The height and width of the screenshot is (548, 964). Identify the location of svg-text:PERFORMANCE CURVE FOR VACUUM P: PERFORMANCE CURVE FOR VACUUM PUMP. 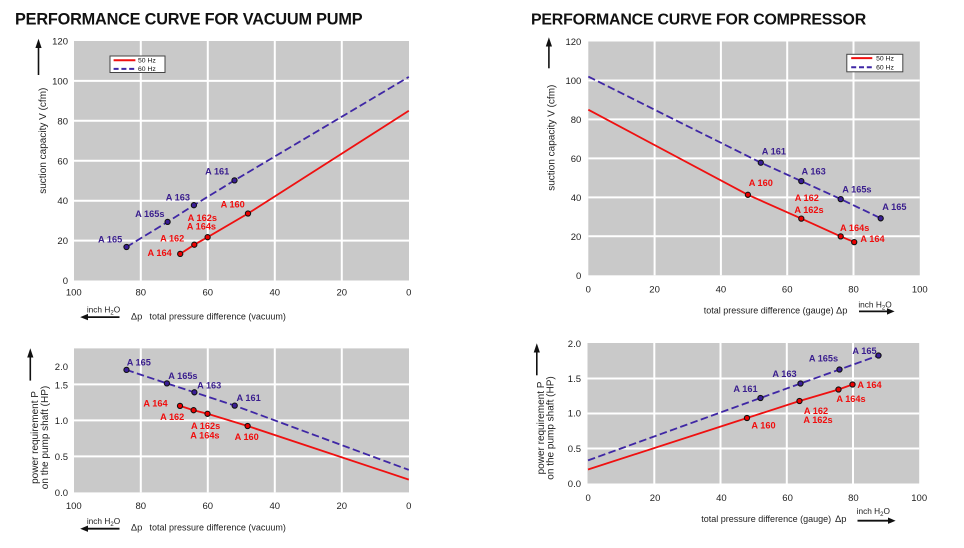
(189, 20).